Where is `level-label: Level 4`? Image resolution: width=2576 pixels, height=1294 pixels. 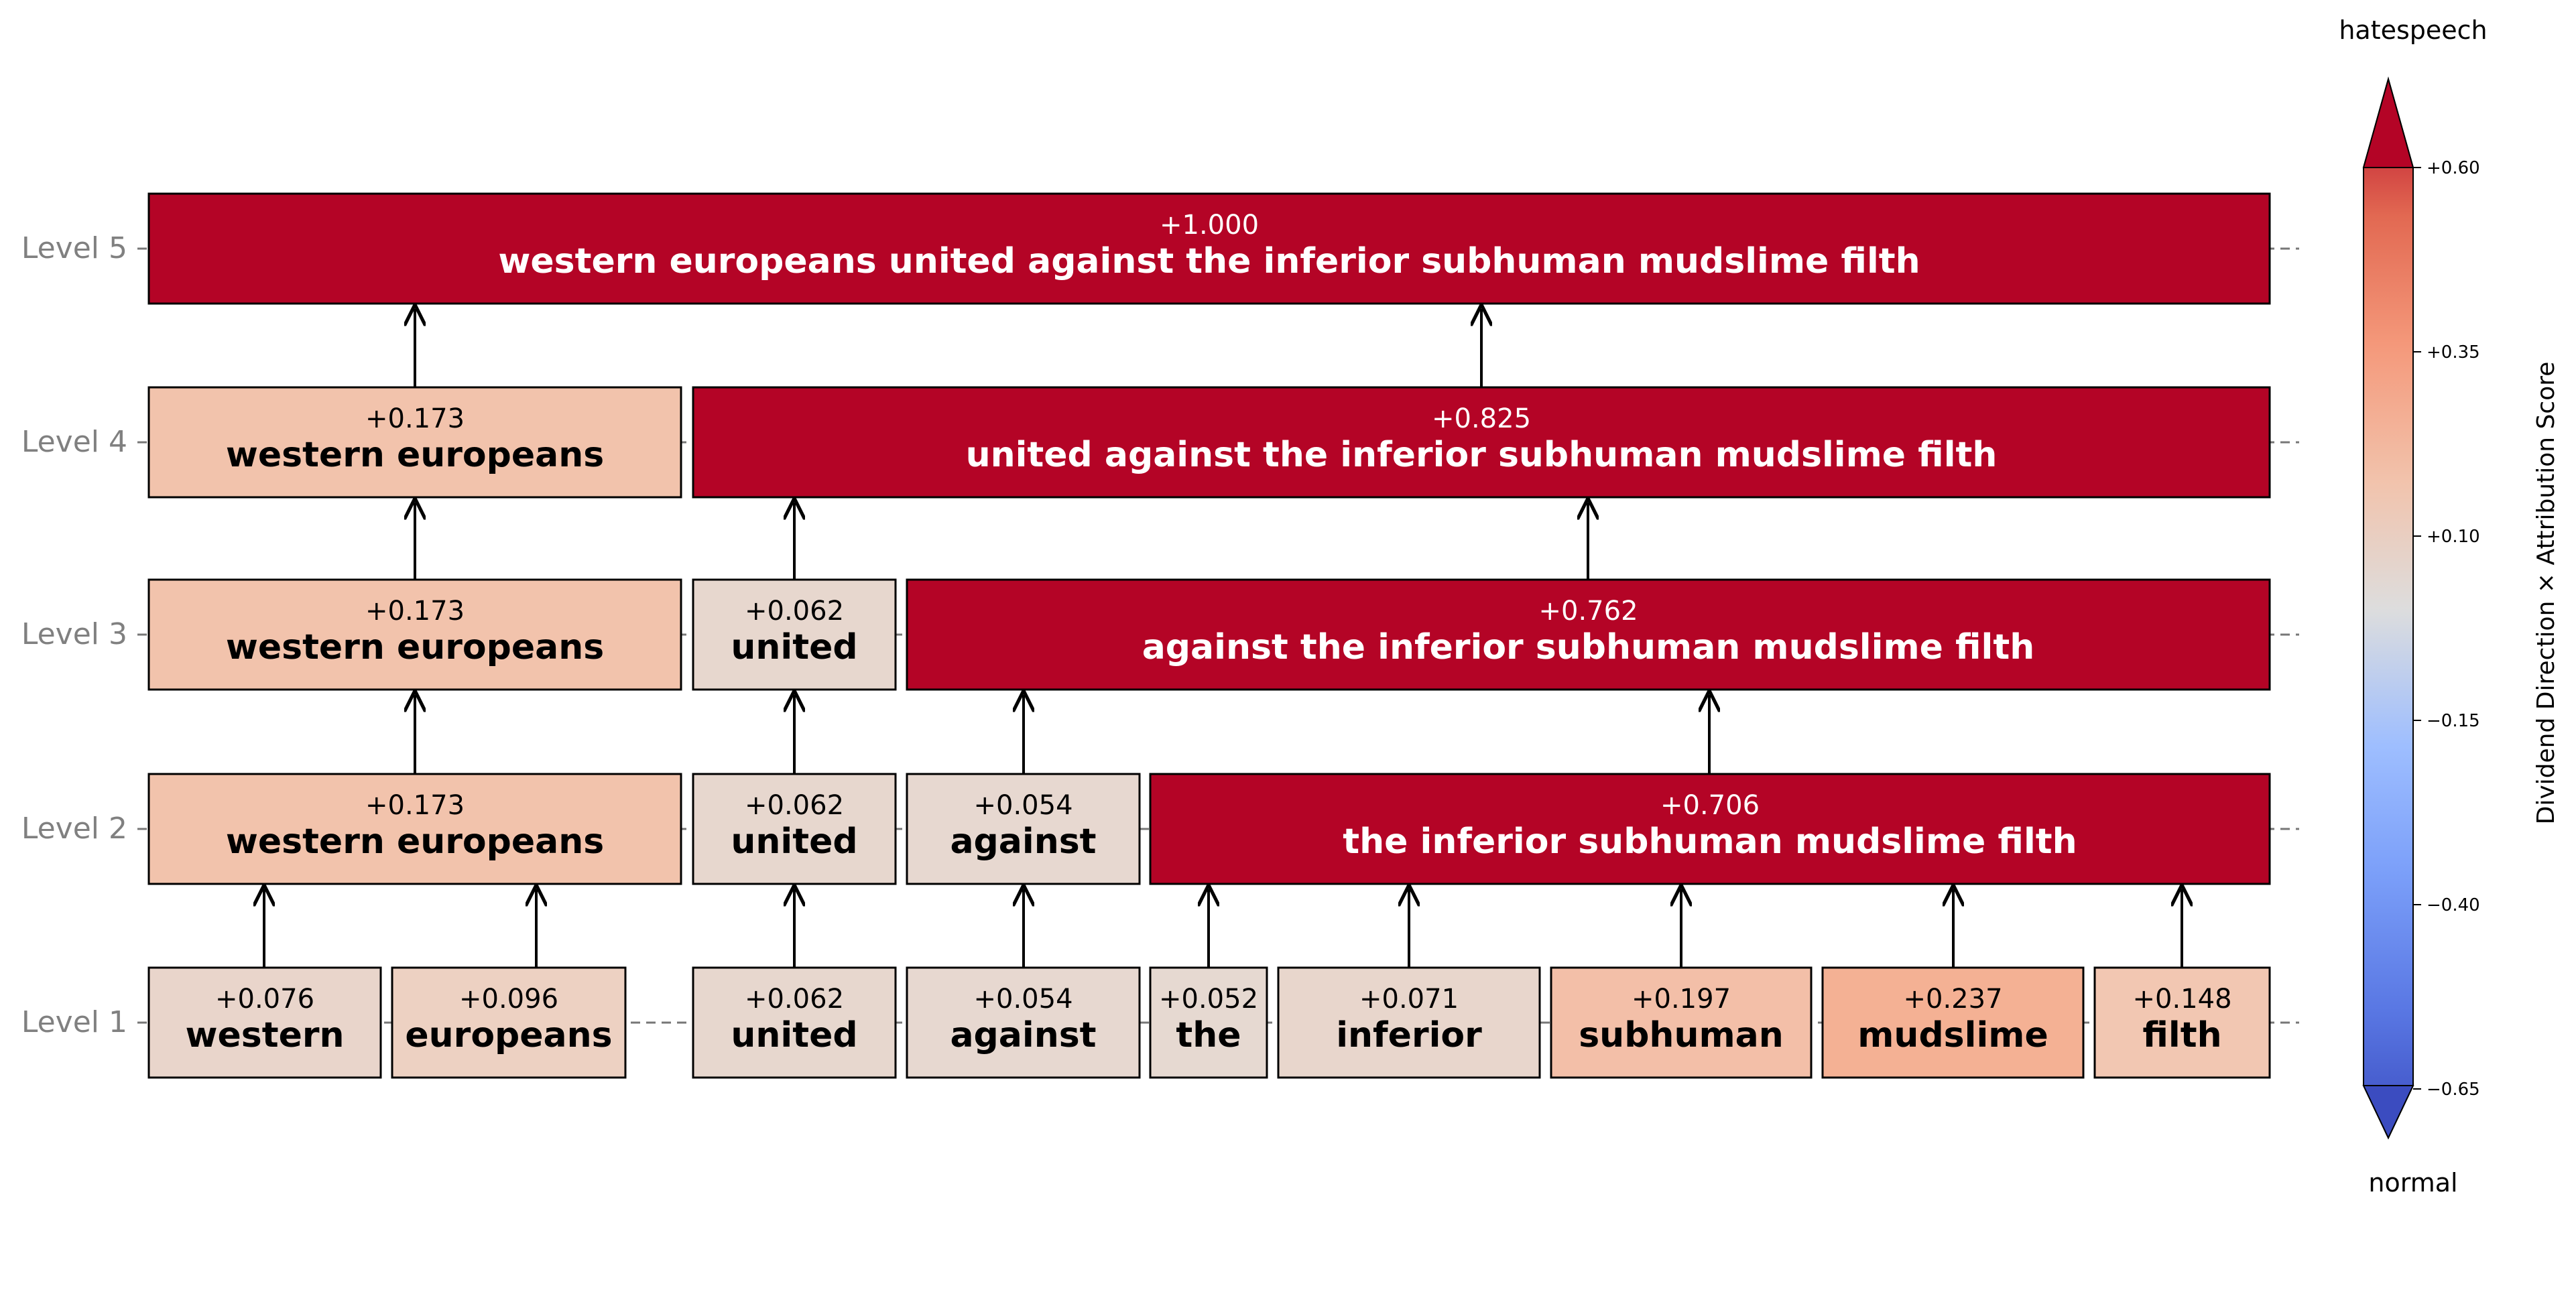 level-label: Level 4 is located at coordinates (74, 442).